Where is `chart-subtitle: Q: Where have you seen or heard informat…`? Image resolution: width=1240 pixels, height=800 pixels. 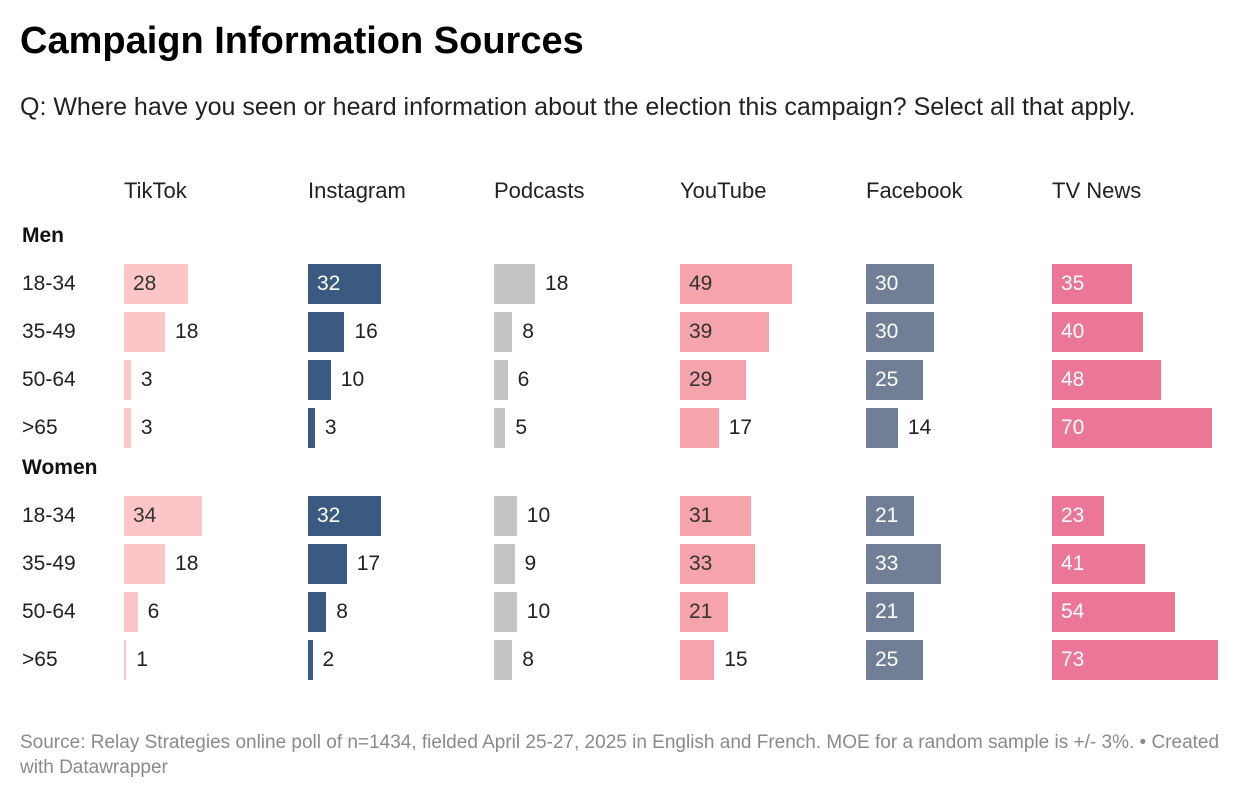
chart-subtitle: Q: Where have you seen or heard informat… is located at coordinates (578, 107).